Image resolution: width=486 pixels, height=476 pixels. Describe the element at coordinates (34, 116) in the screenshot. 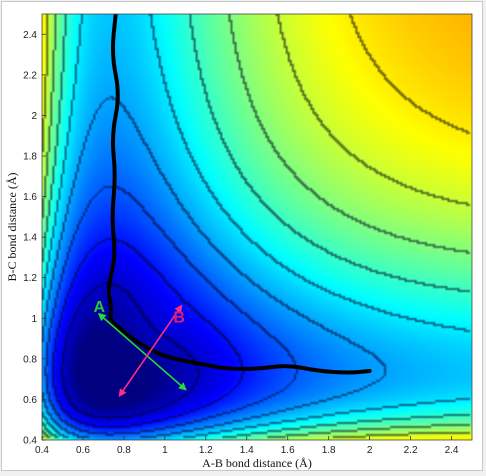

I see `y-tick-label: 2` at that location.